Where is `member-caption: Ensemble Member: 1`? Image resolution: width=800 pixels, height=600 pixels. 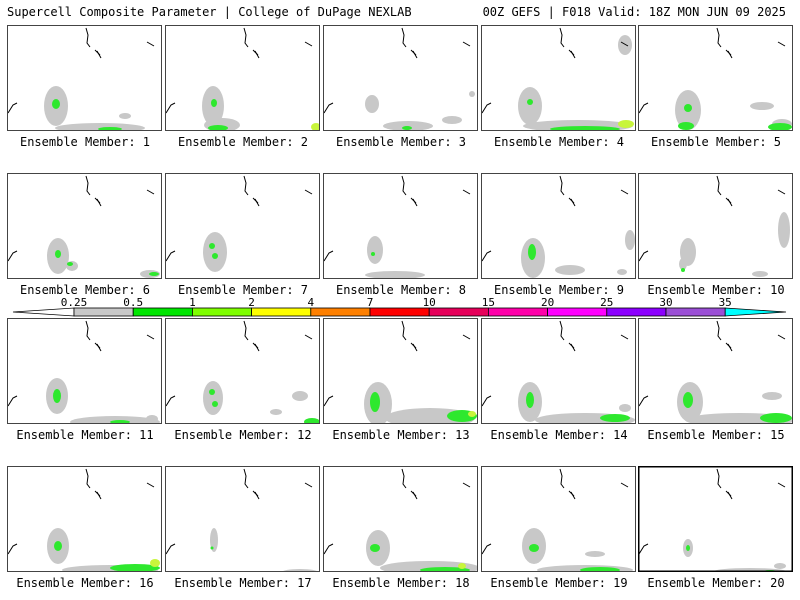
member-caption: Ensemble Member: 1 is located at coordinates (85, 142).